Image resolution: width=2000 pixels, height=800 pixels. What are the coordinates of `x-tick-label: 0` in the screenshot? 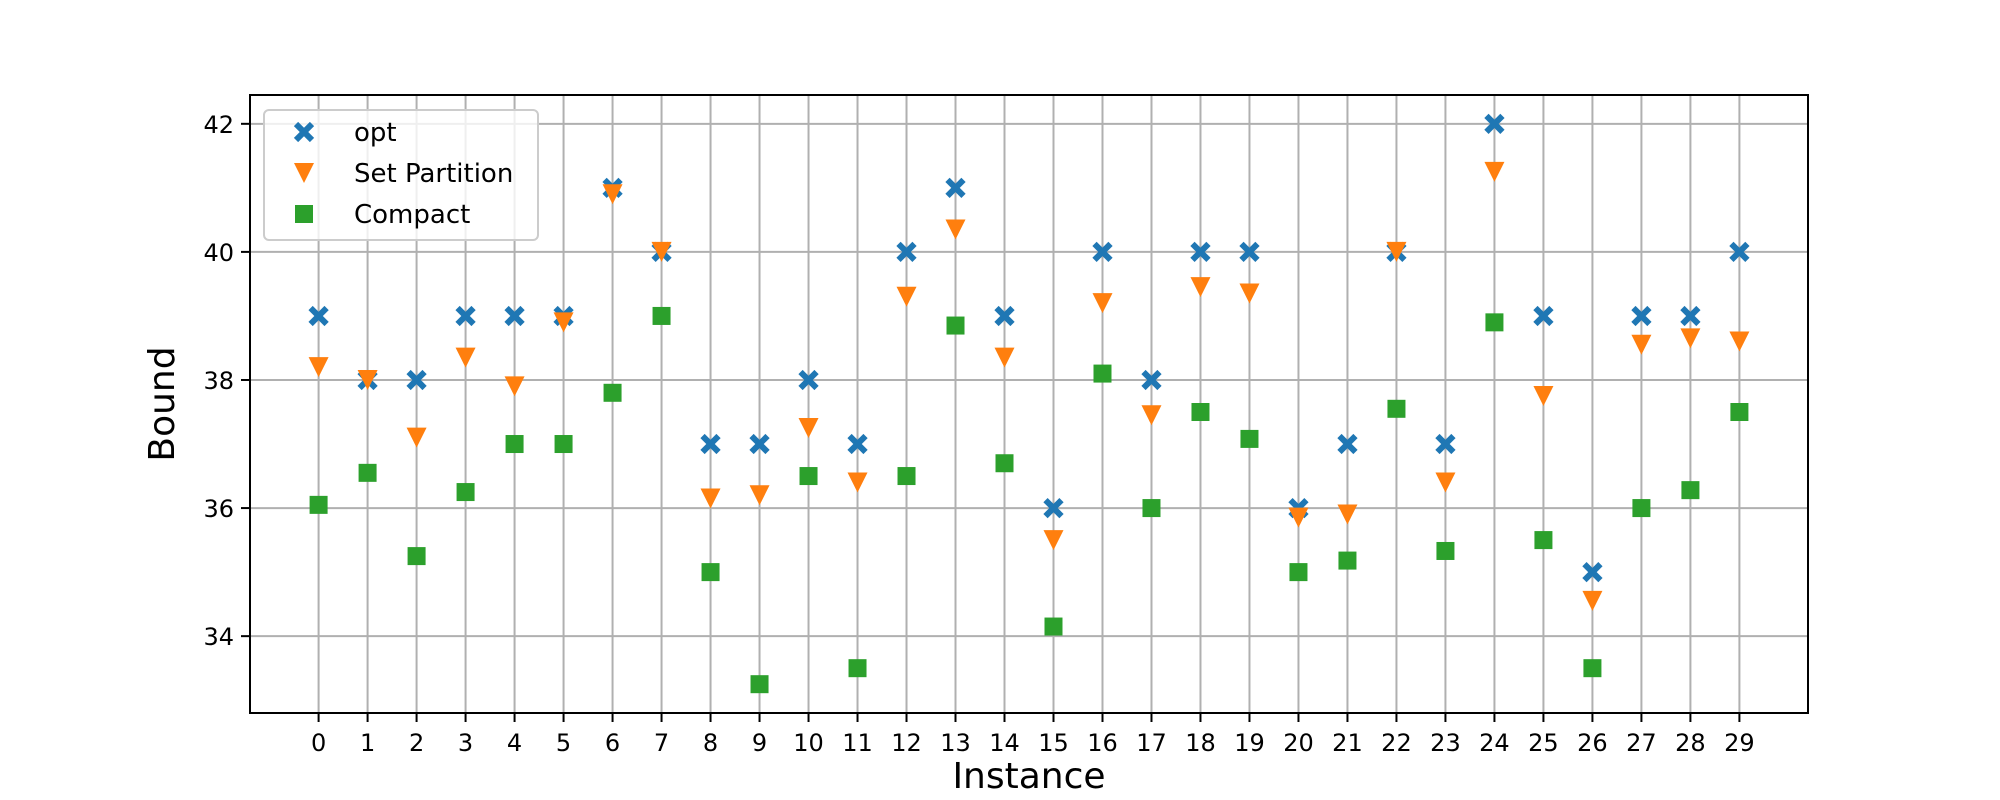 It's located at (318, 743).